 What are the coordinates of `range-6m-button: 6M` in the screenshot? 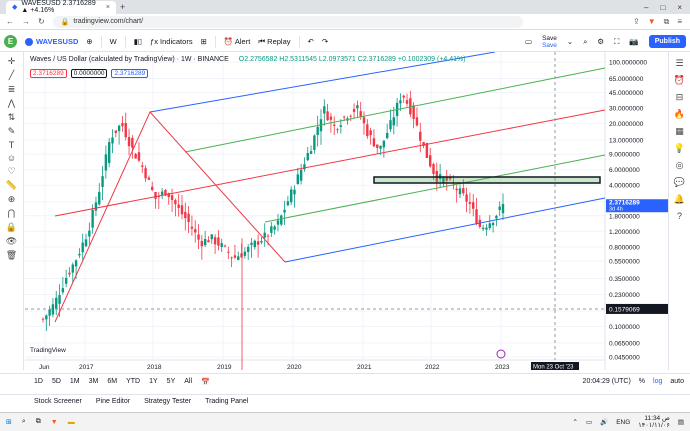 It's located at (112, 381).